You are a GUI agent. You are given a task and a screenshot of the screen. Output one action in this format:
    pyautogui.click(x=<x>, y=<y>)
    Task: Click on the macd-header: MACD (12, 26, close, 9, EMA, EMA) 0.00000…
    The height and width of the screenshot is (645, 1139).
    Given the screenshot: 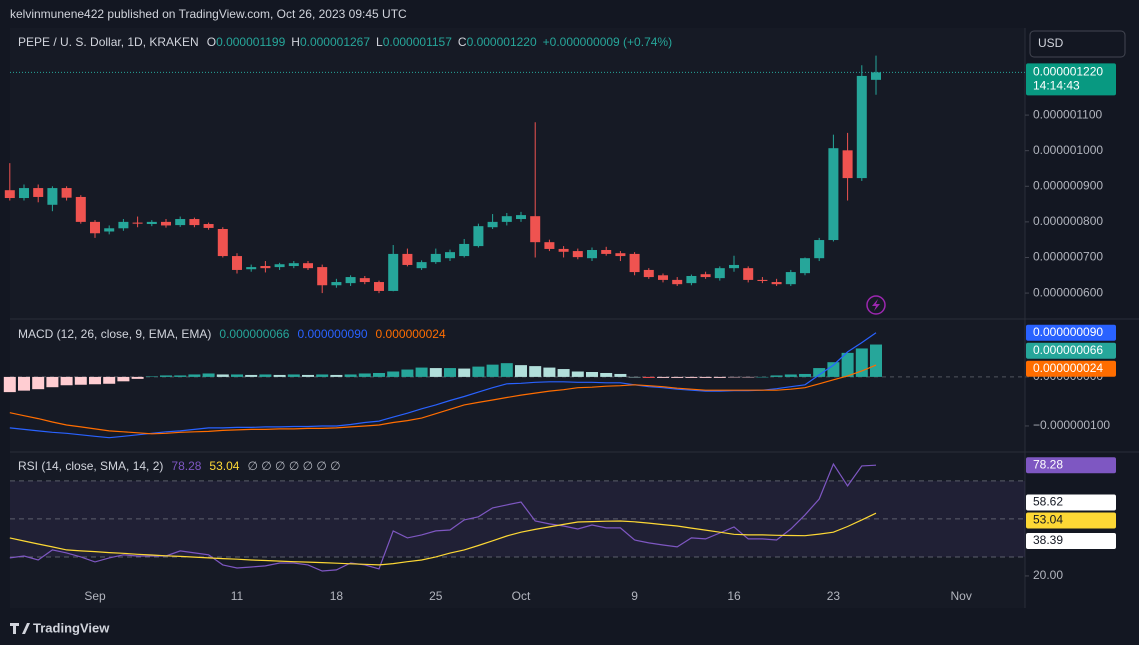 What is the action you would take?
    pyautogui.click(x=232, y=334)
    